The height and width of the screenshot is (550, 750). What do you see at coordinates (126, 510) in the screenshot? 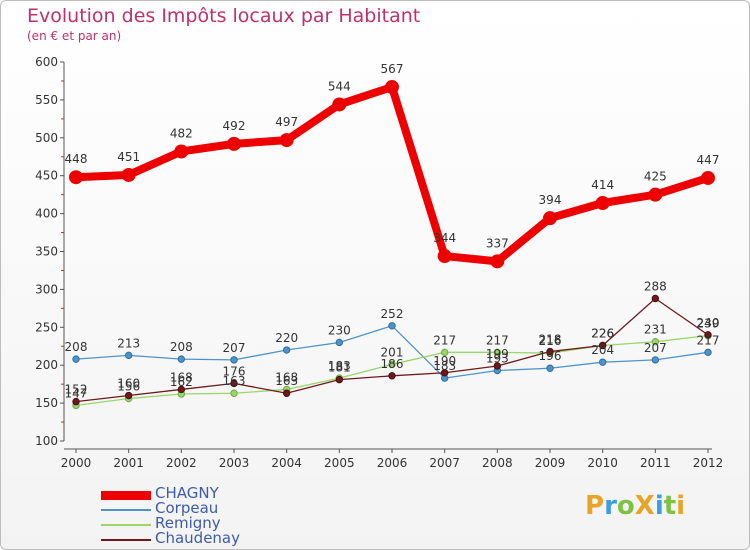
I see `legend-swatch-corpeau` at bounding box center [126, 510].